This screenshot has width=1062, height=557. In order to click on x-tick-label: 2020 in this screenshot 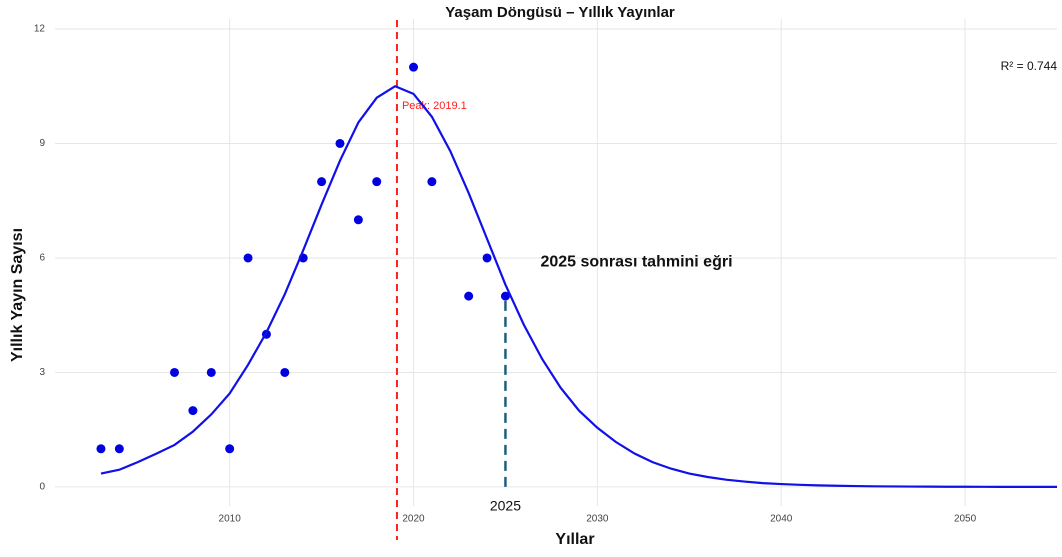, I will do `click(413, 519)`.